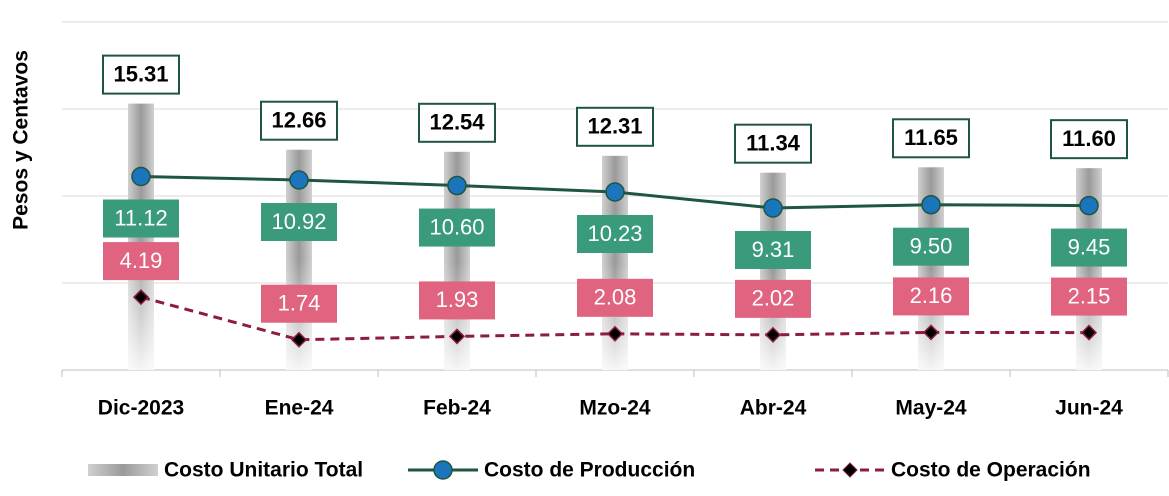 The width and height of the screenshot is (1169, 496). What do you see at coordinates (141, 408) in the screenshot?
I see `x-tick-label: Dic-2023` at bounding box center [141, 408].